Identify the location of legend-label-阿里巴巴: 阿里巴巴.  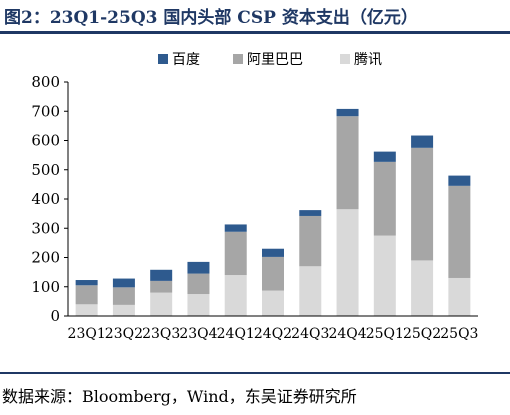
(275, 60).